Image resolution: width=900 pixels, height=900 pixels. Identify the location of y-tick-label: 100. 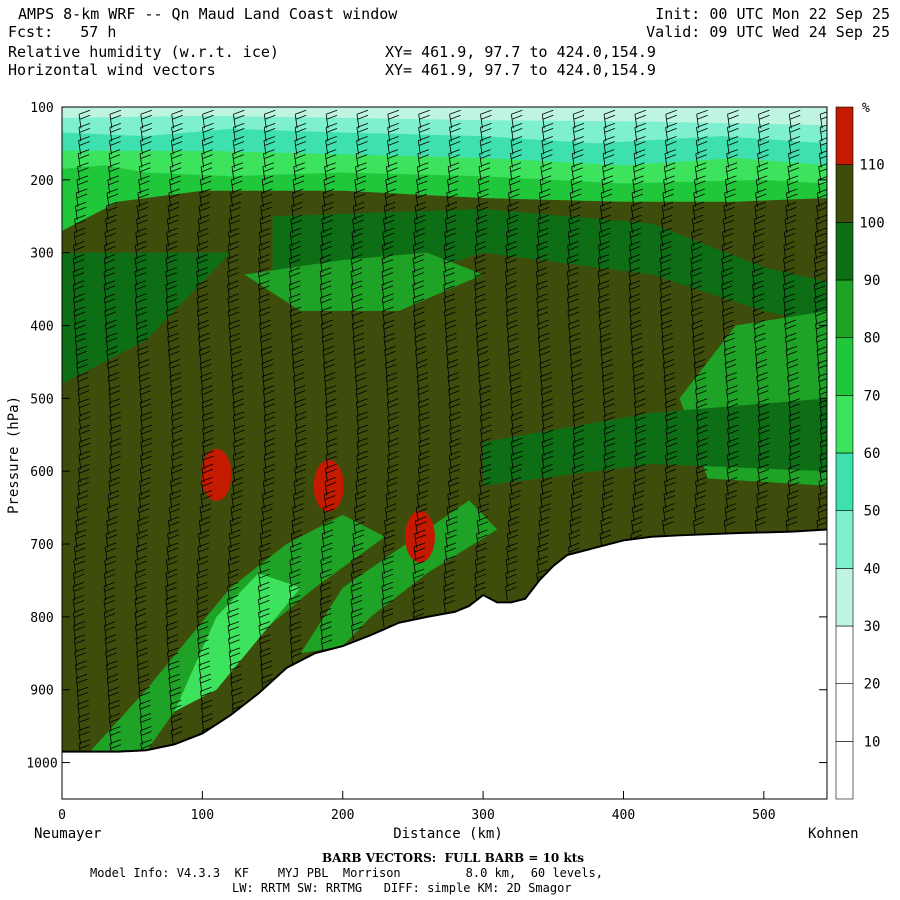
(41, 108).